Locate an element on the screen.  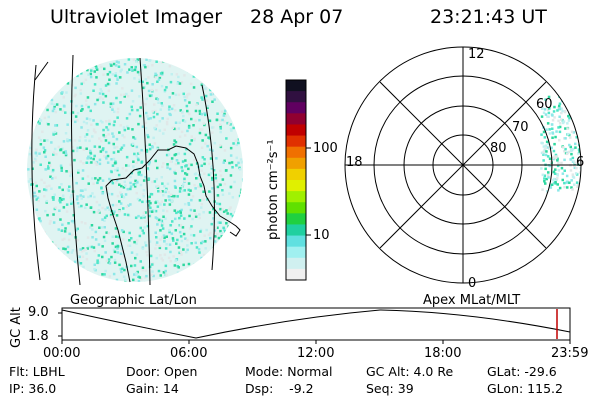
mlt-label-6: 6 is located at coordinates (580, 162).